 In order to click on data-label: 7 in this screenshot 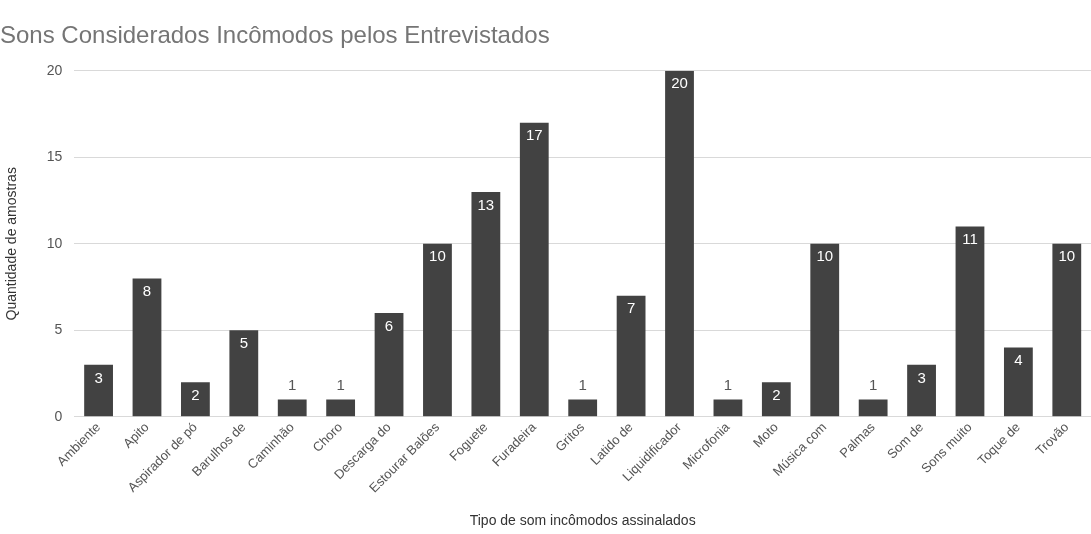, I will do `click(631, 308)`.